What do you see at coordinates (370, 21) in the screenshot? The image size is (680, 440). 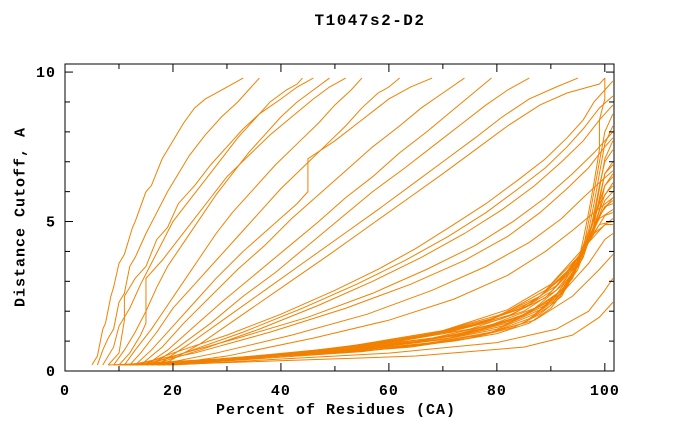 I see `chart-title: T1047s2-D2` at bounding box center [370, 21].